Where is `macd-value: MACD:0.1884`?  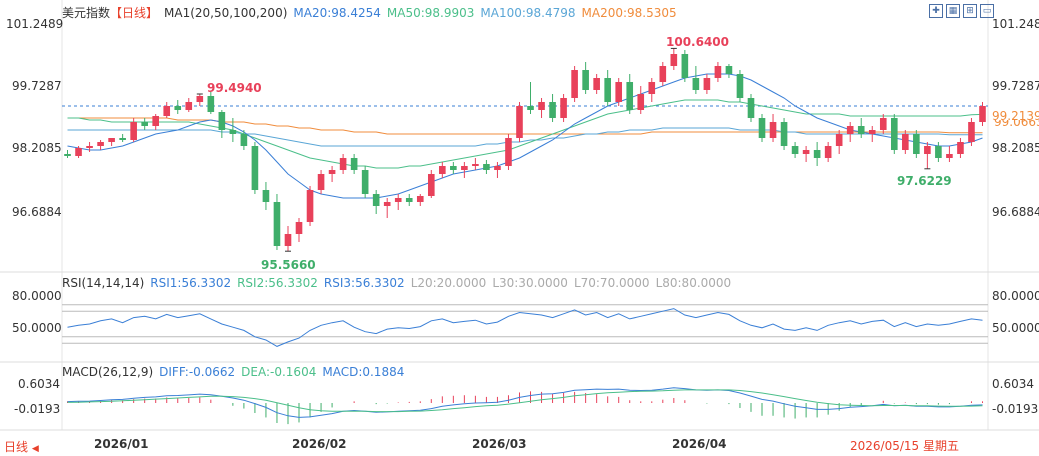
macd-value: MACD:0.1884 is located at coordinates (363, 372).